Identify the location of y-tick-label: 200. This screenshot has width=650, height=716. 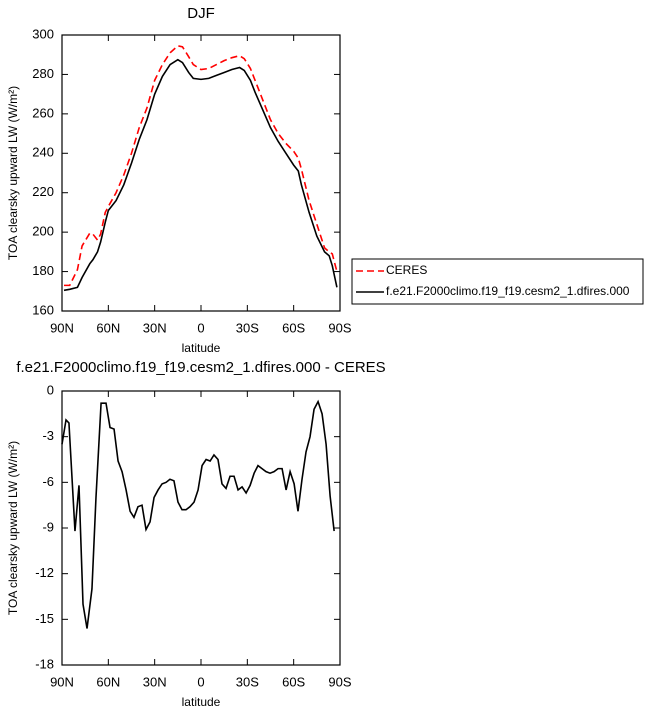
(43, 231).